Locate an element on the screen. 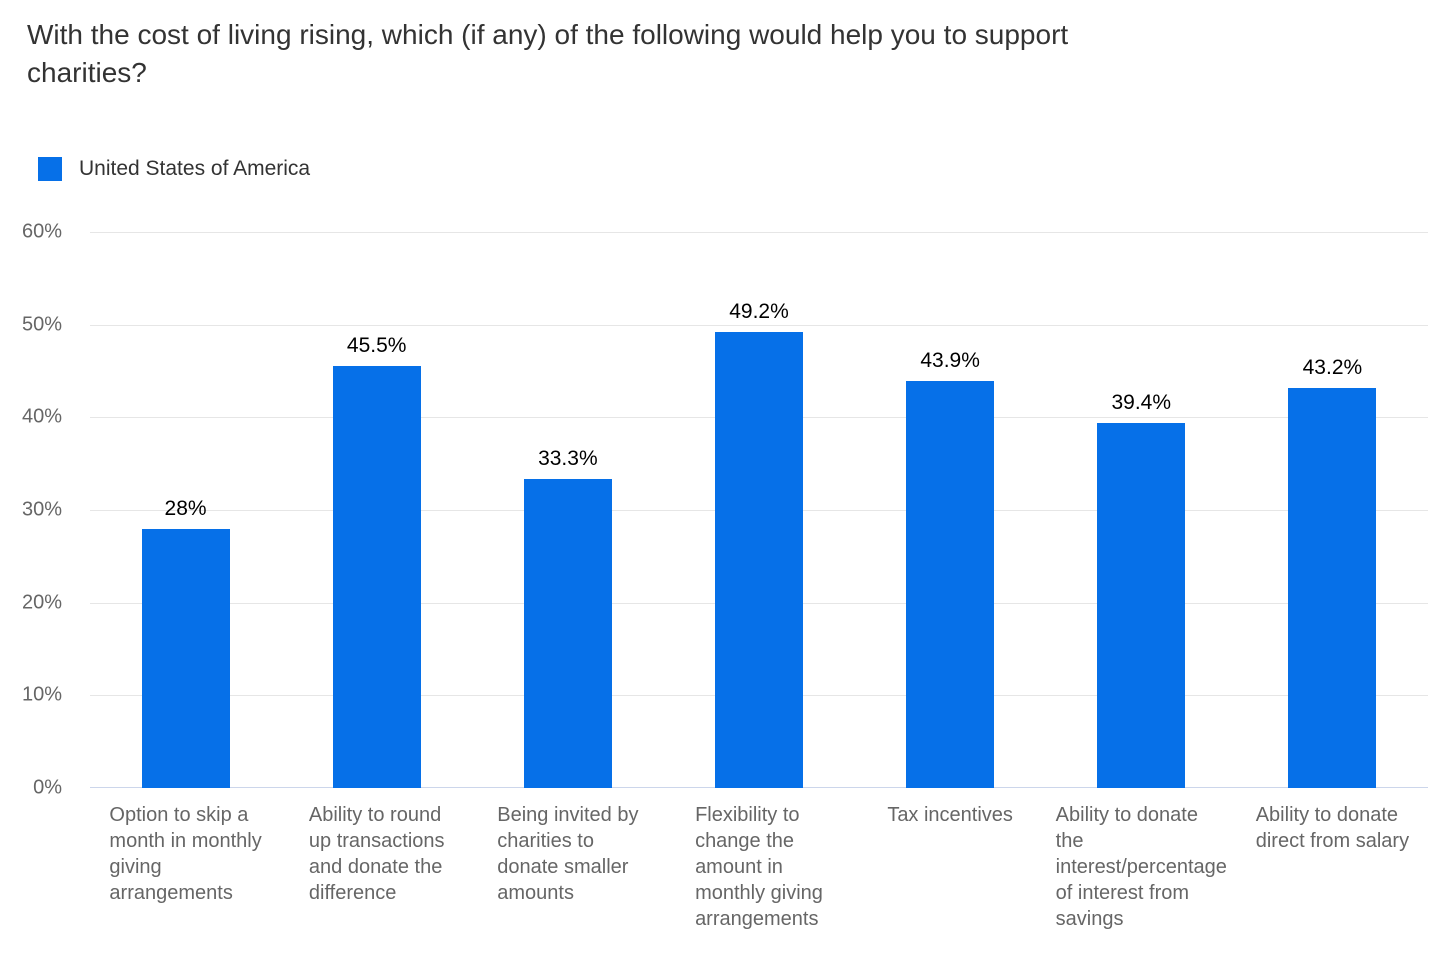  category-band-6: 39.4% is located at coordinates (1141, 510).